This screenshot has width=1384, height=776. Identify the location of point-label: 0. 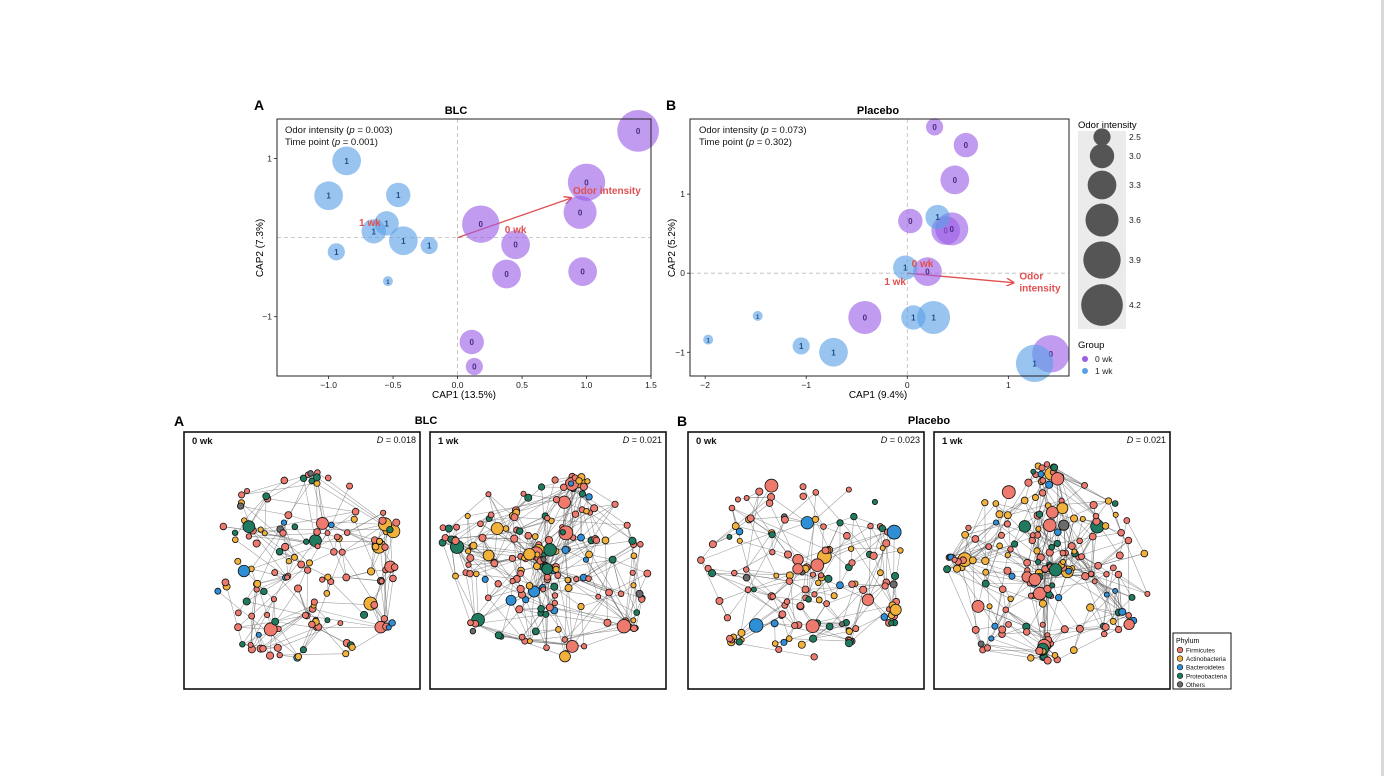
(966, 145).